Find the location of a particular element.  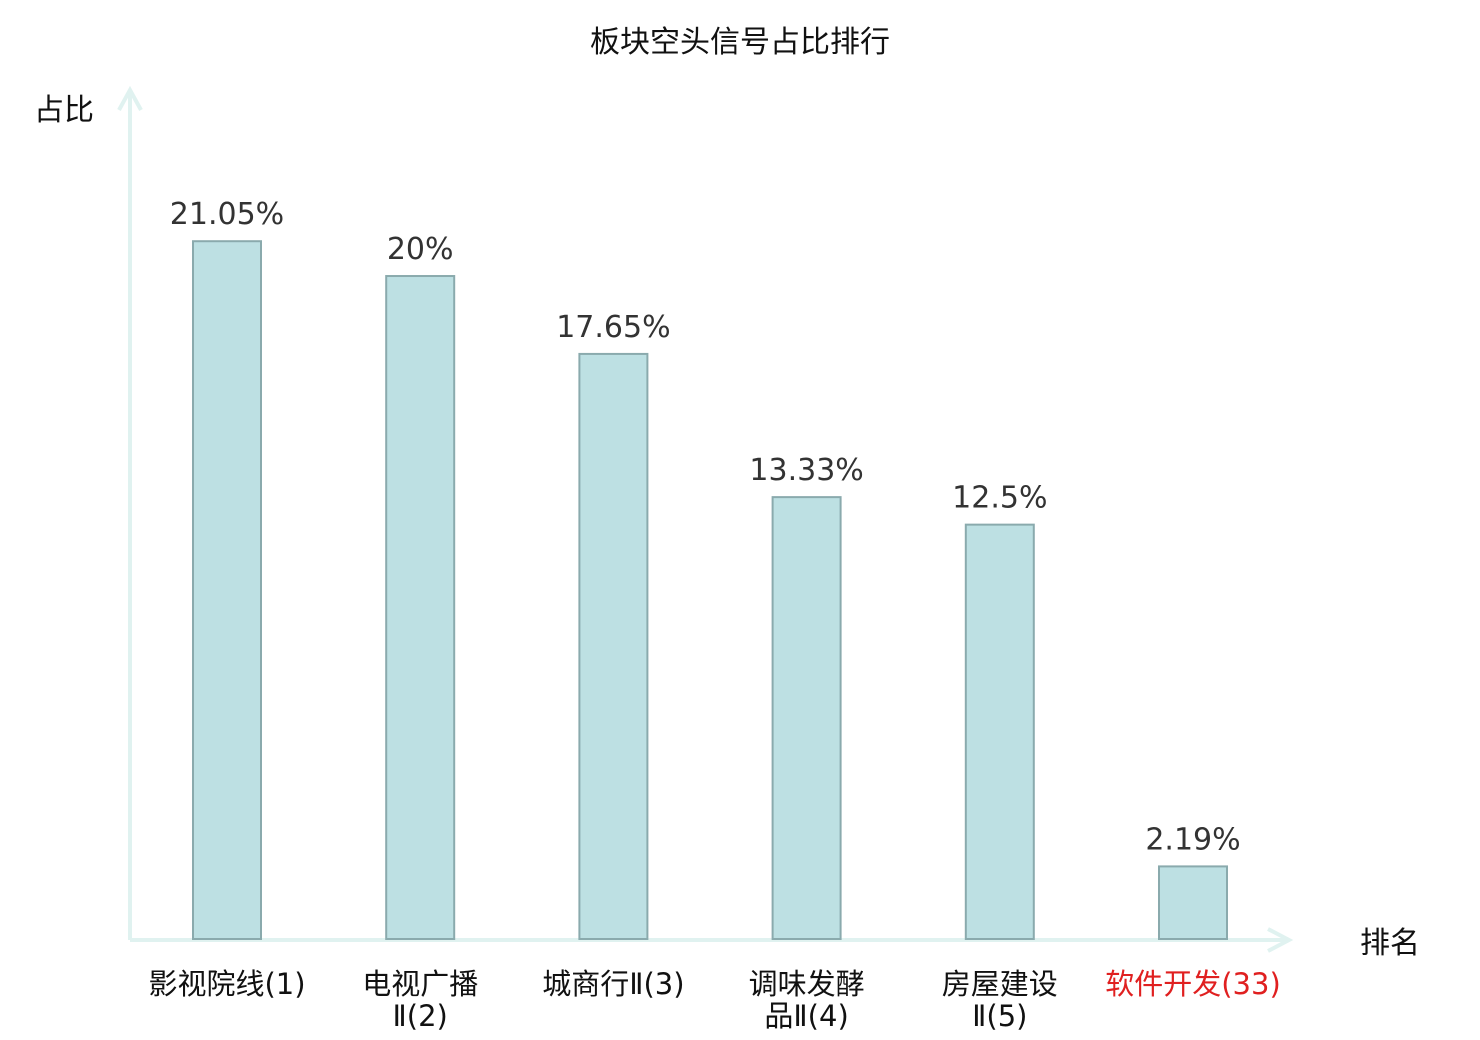

value-label-4: 13.33% is located at coordinates (806, 470).